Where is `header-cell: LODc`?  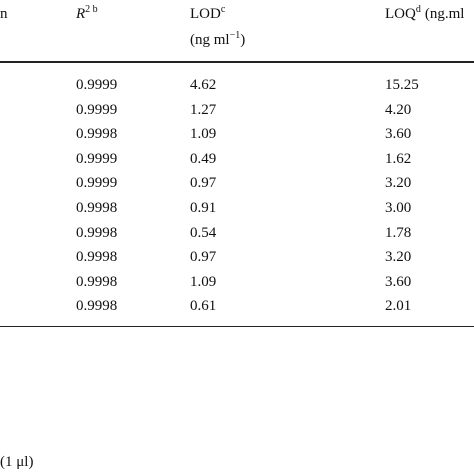
header-cell: LODc is located at coordinates (207, 14).